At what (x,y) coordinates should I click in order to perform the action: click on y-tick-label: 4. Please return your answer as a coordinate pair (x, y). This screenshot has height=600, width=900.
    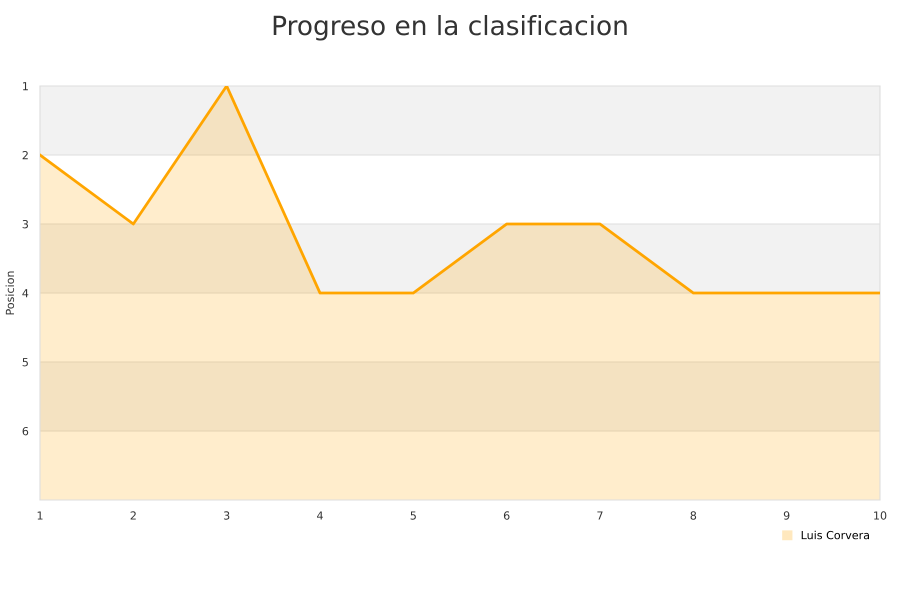
    Looking at the image, I should click on (25, 293).